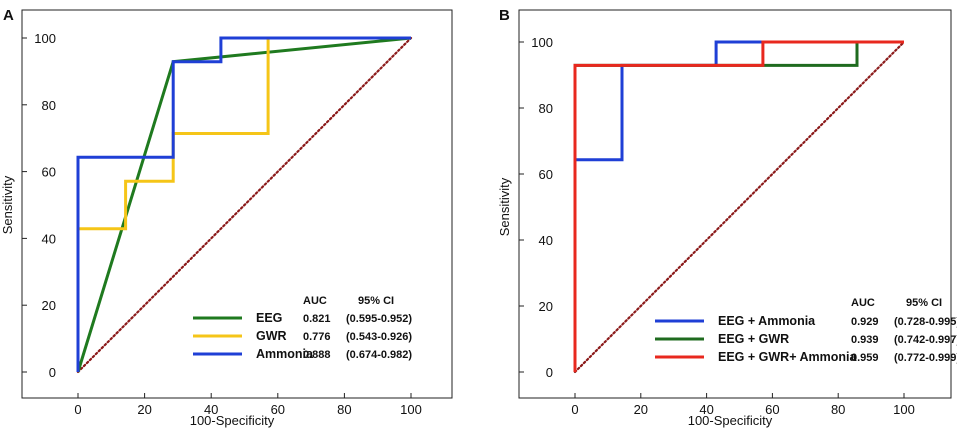 This screenshot has height=437, width=957. I want to click on legend-ci-eeg: (0.595-0.952), so click(379, 319).